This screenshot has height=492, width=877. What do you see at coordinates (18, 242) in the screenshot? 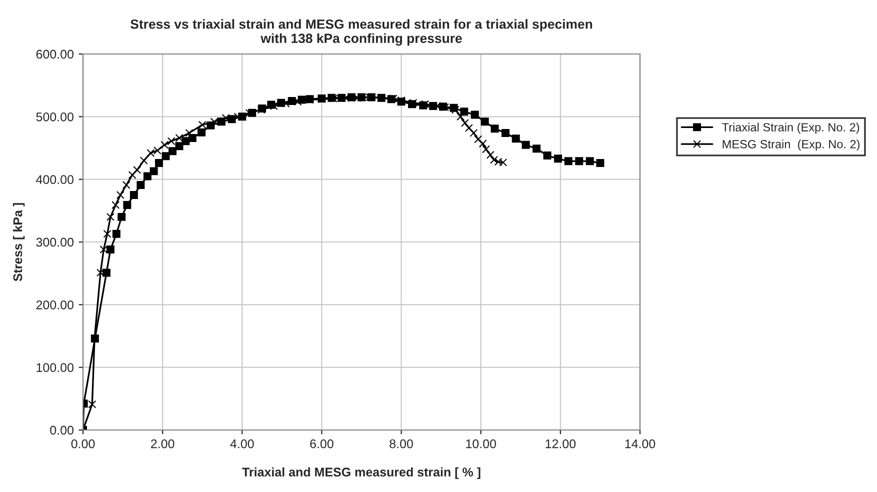
I see `y-axis-title: Stress [ kPa ]` at bounding box center [18, 242].